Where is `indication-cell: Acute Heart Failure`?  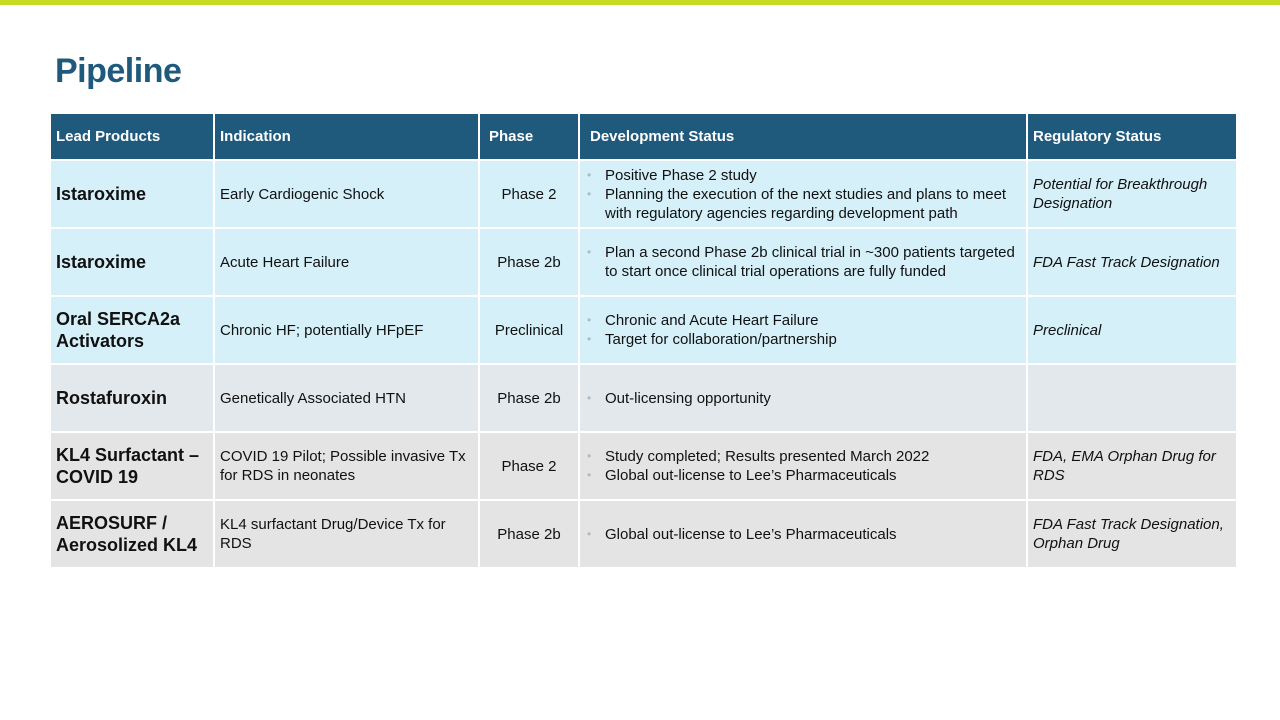 indication-cell: Acute Heart Failure is located at coordinates (346, 262).